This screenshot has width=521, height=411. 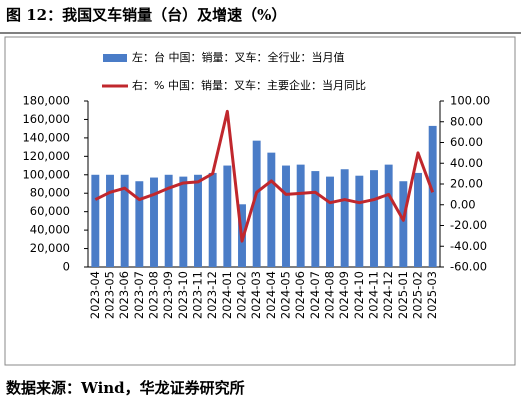 I want to click on x-tick-label: 2023-09, so click(x=168, y=295).